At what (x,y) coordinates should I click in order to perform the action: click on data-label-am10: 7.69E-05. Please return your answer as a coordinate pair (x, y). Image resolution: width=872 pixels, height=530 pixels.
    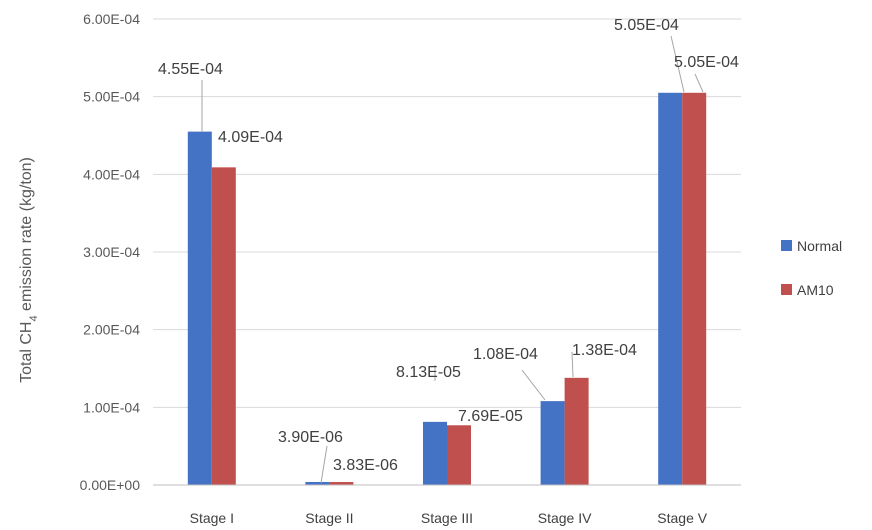
    Looking at the image, I should click on (490, 416).